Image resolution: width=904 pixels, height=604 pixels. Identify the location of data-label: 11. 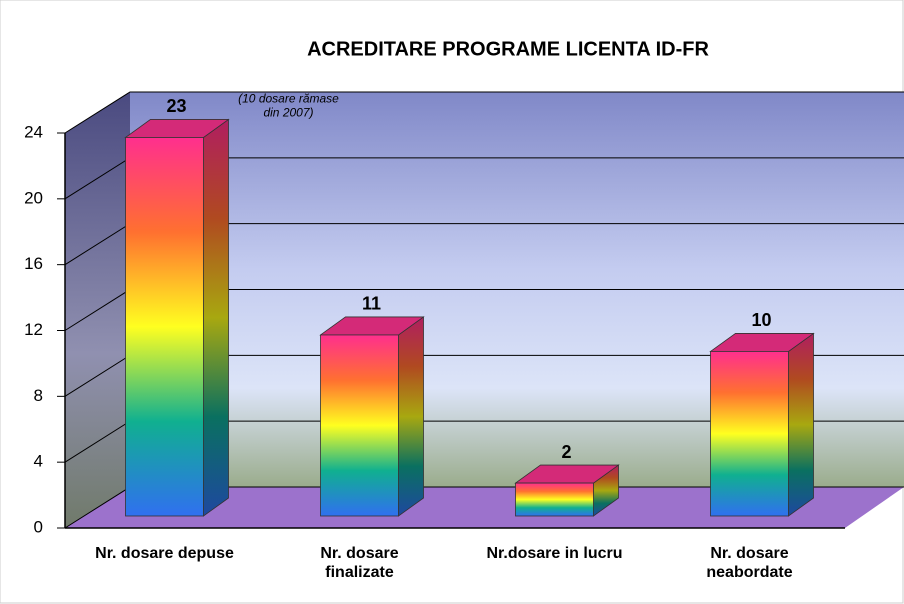
(371, 304).